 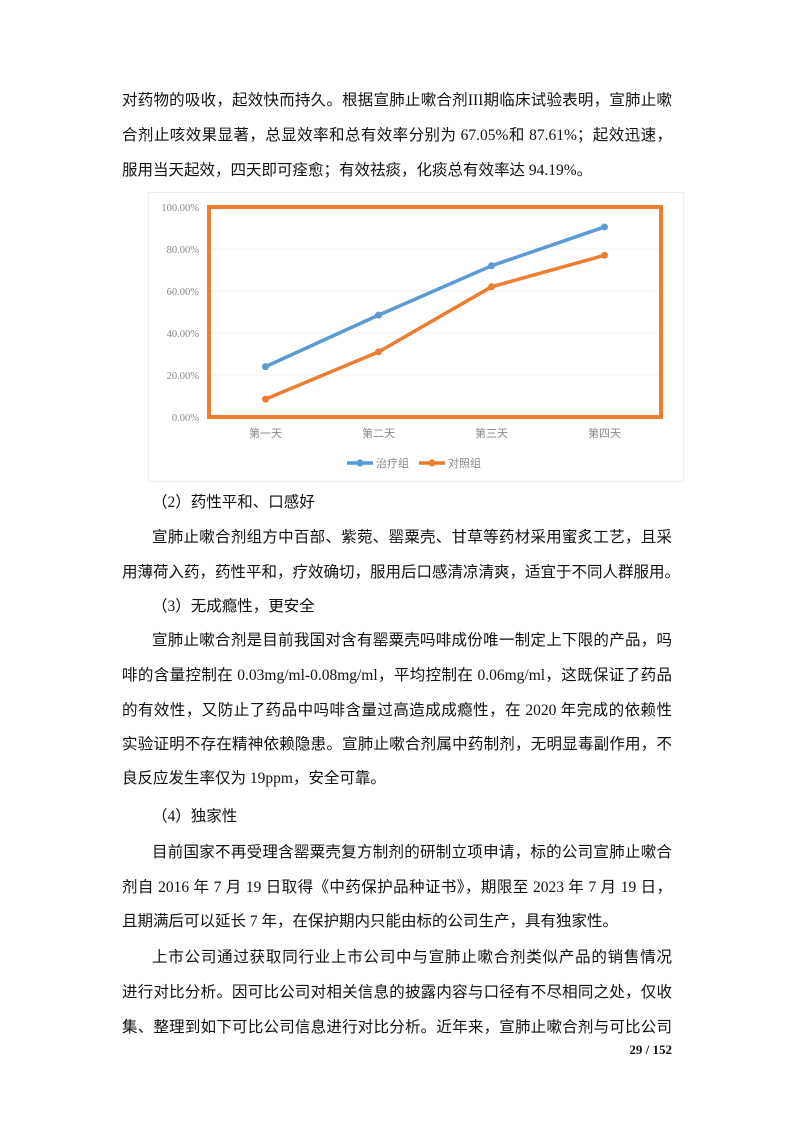 What do you see at coordinates (233, 502) in the screenshot?
I see `text-line: （2）药性平和、口感好` at bounding box center [233, 502].